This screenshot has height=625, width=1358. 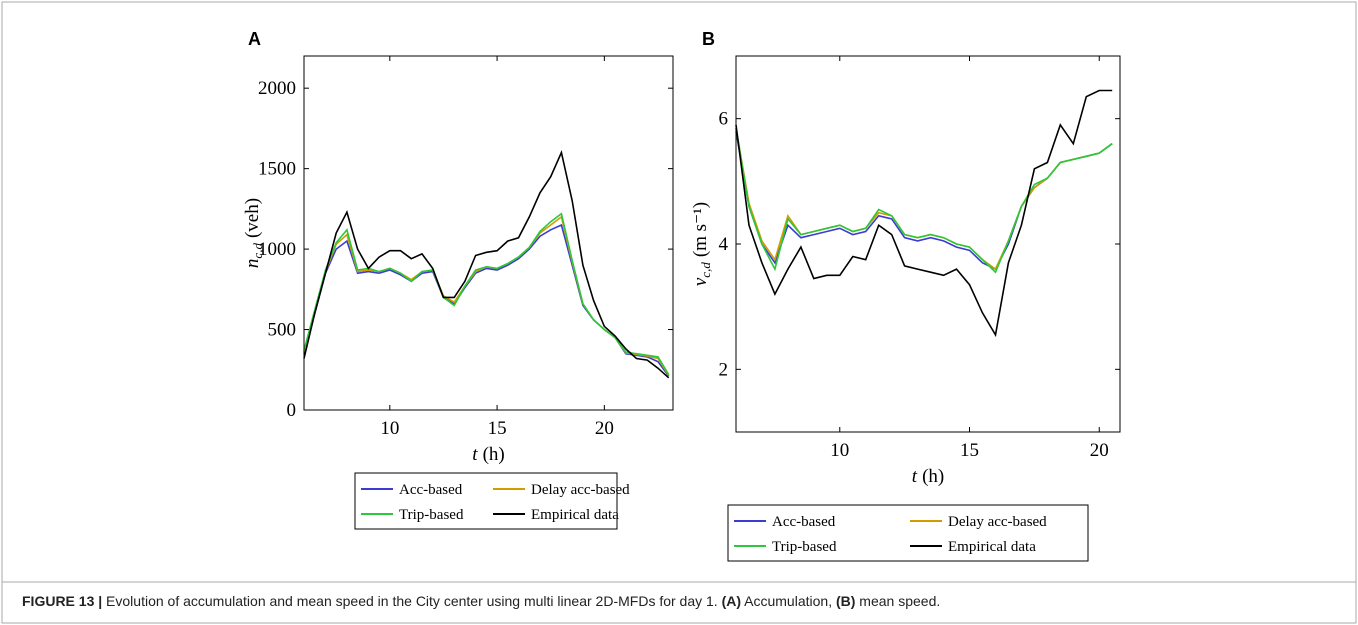 What do you see at coordinates (708, 39) in the screenshot?
I see `panel-label: B` at bounding box center [708, 39].